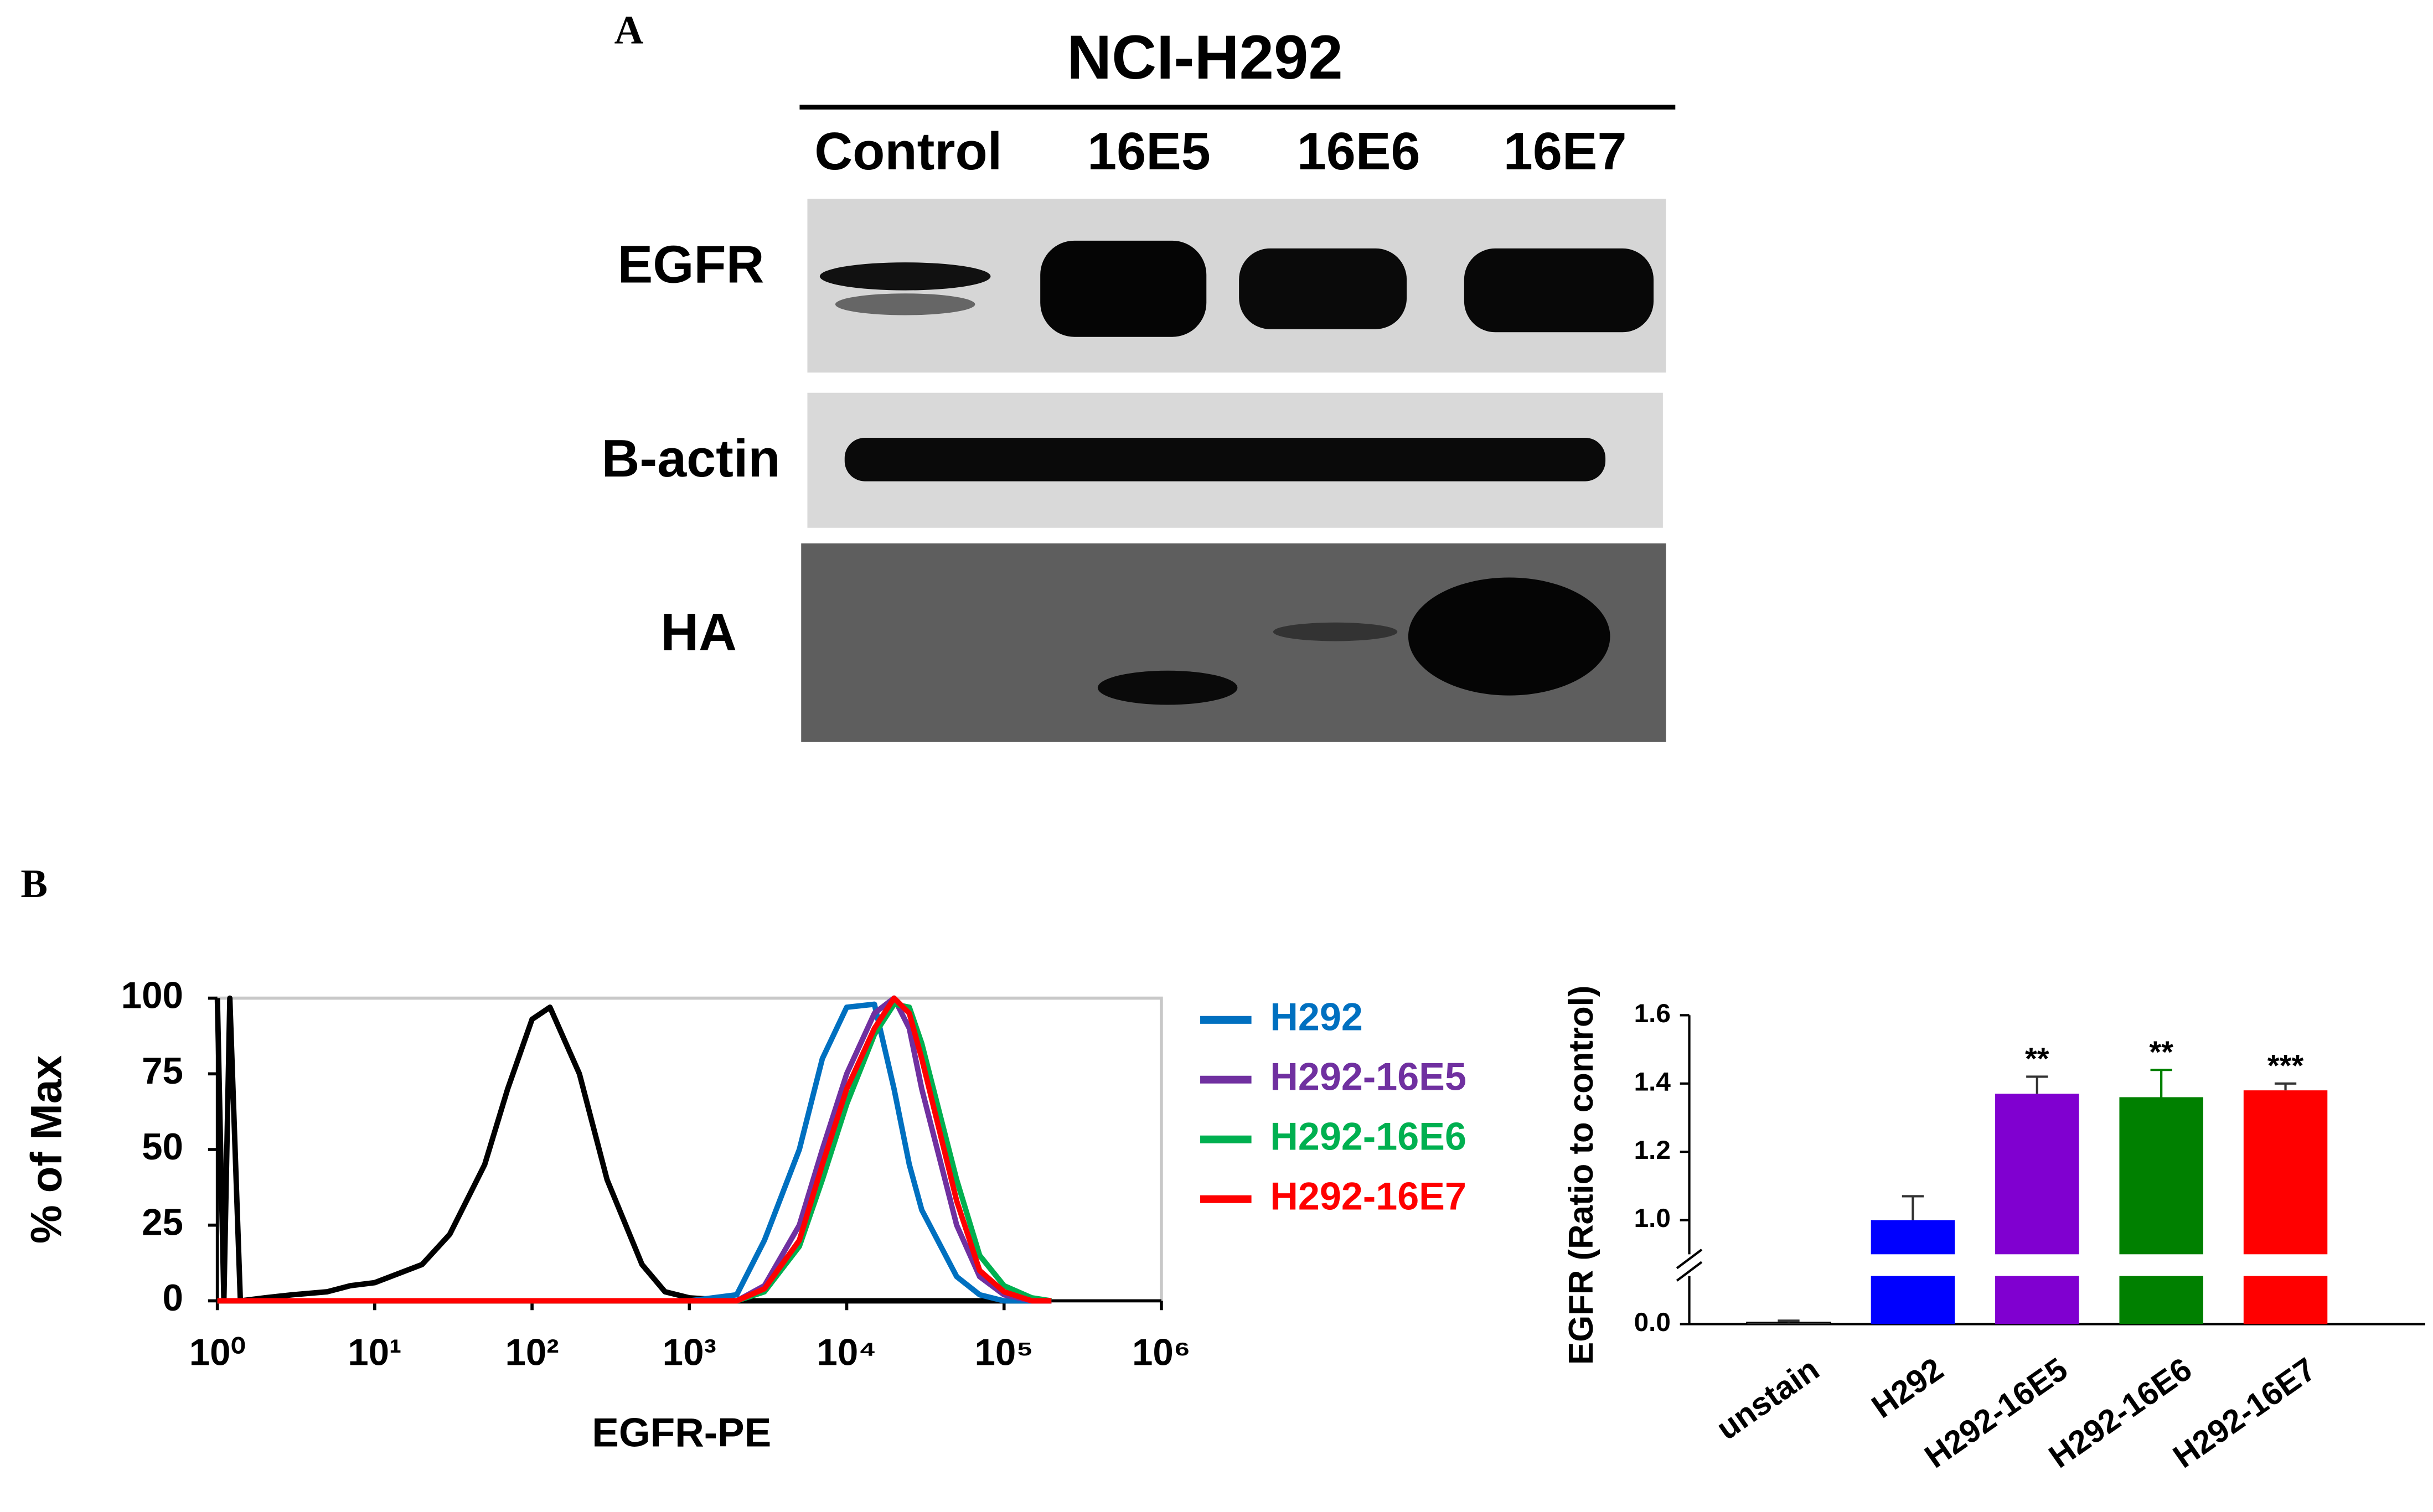  What do you see at coordinates (1235, 460) in the screenshot?
I see `blot-actin` at bounding box center [1235, 460].